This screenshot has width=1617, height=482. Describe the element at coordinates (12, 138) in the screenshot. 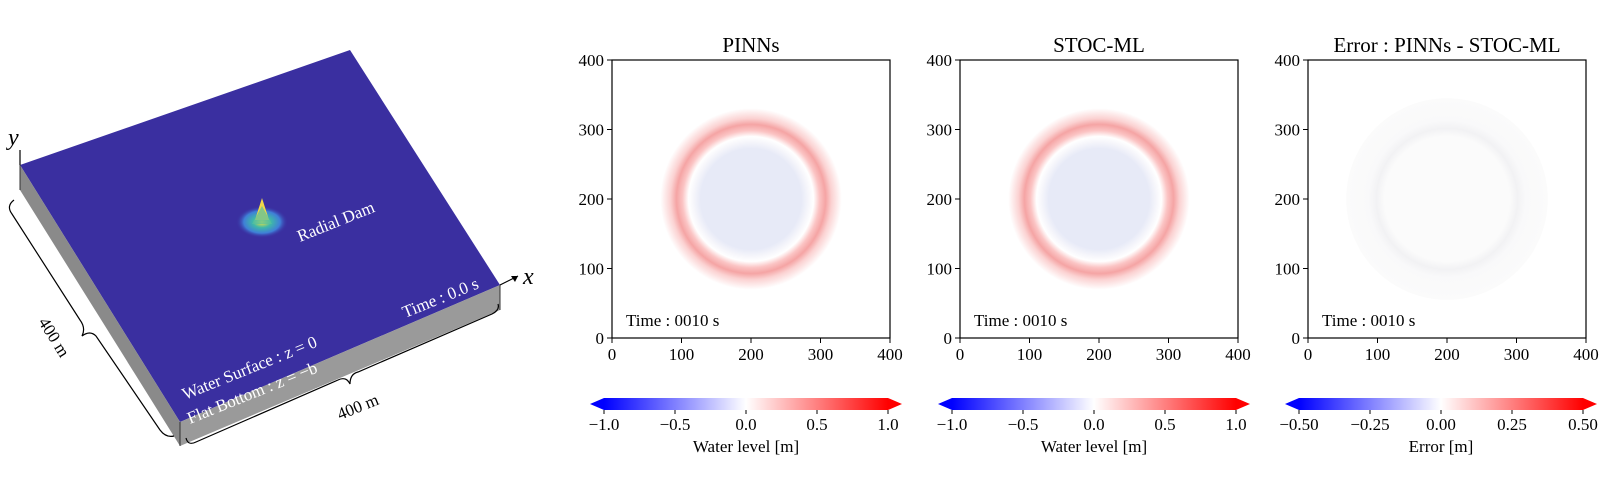

I see `y-axis-label: y` at that location.